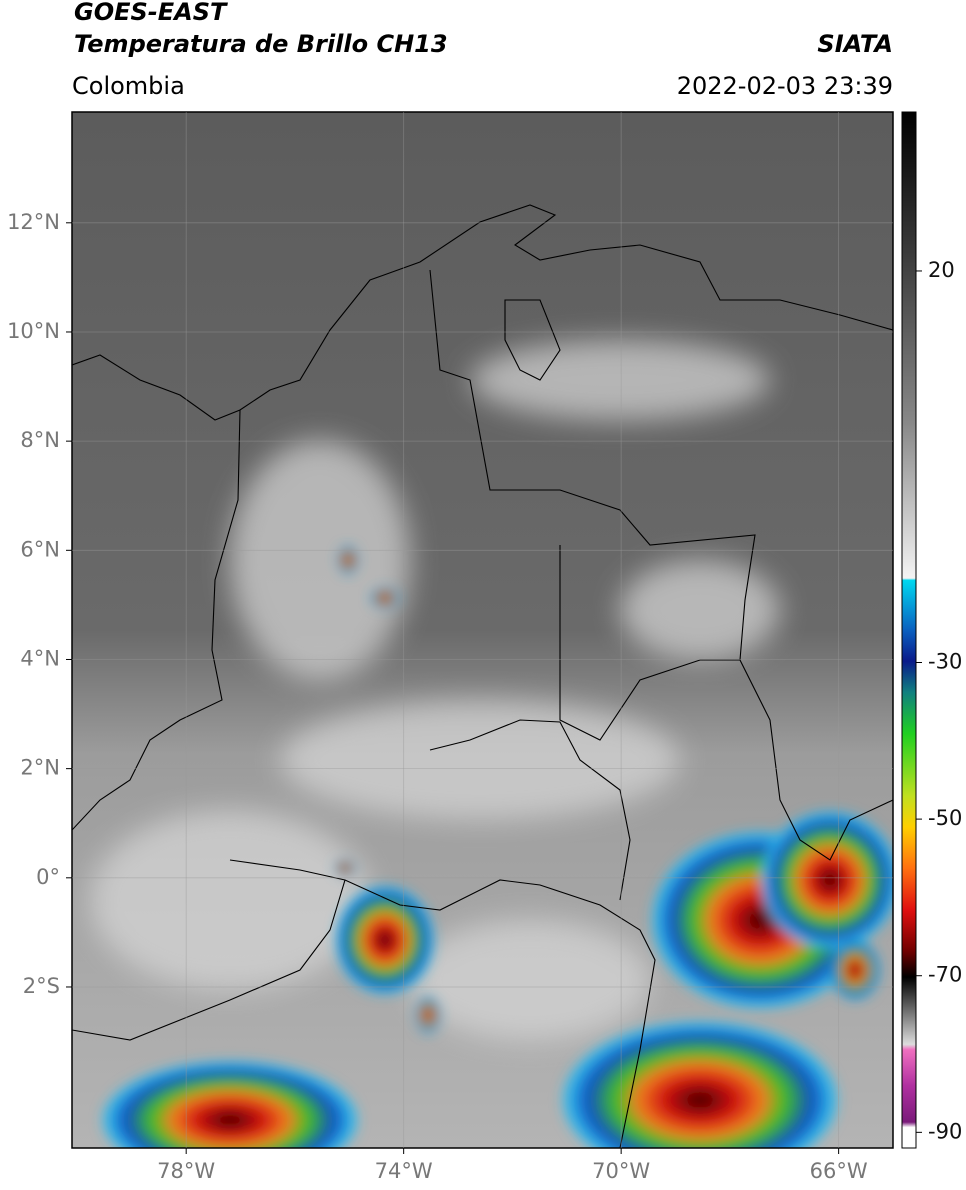 The image size is (966, 1190). What do you see at coordinates (40, 658) in the screenshot?
I see `lat-tick-label: 4°N` at bounding box center [40, 658].